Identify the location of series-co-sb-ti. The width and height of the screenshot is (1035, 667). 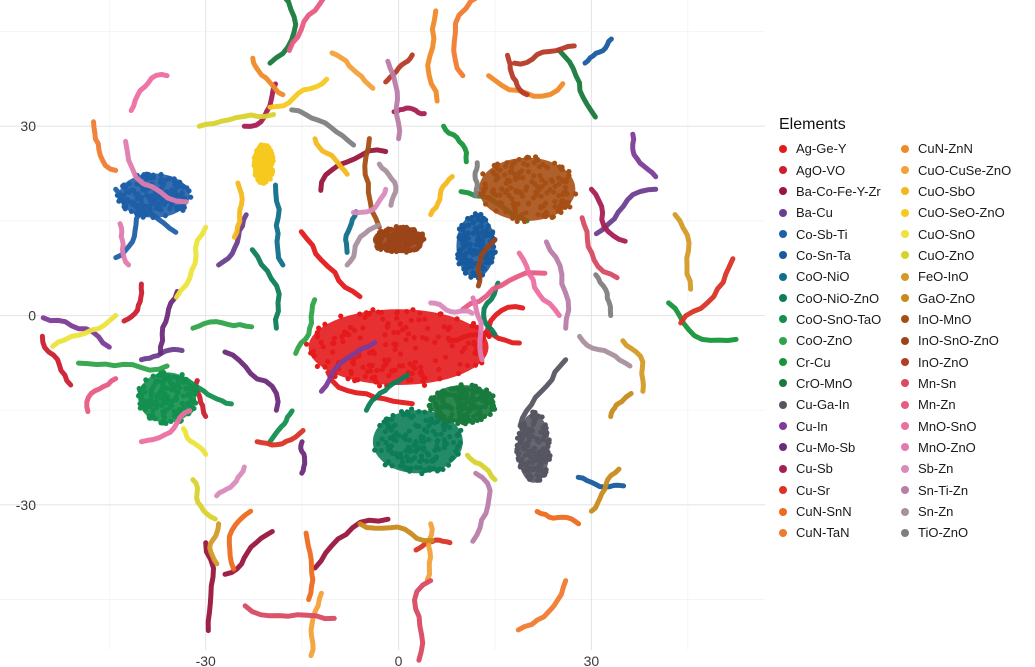
(153, 216).